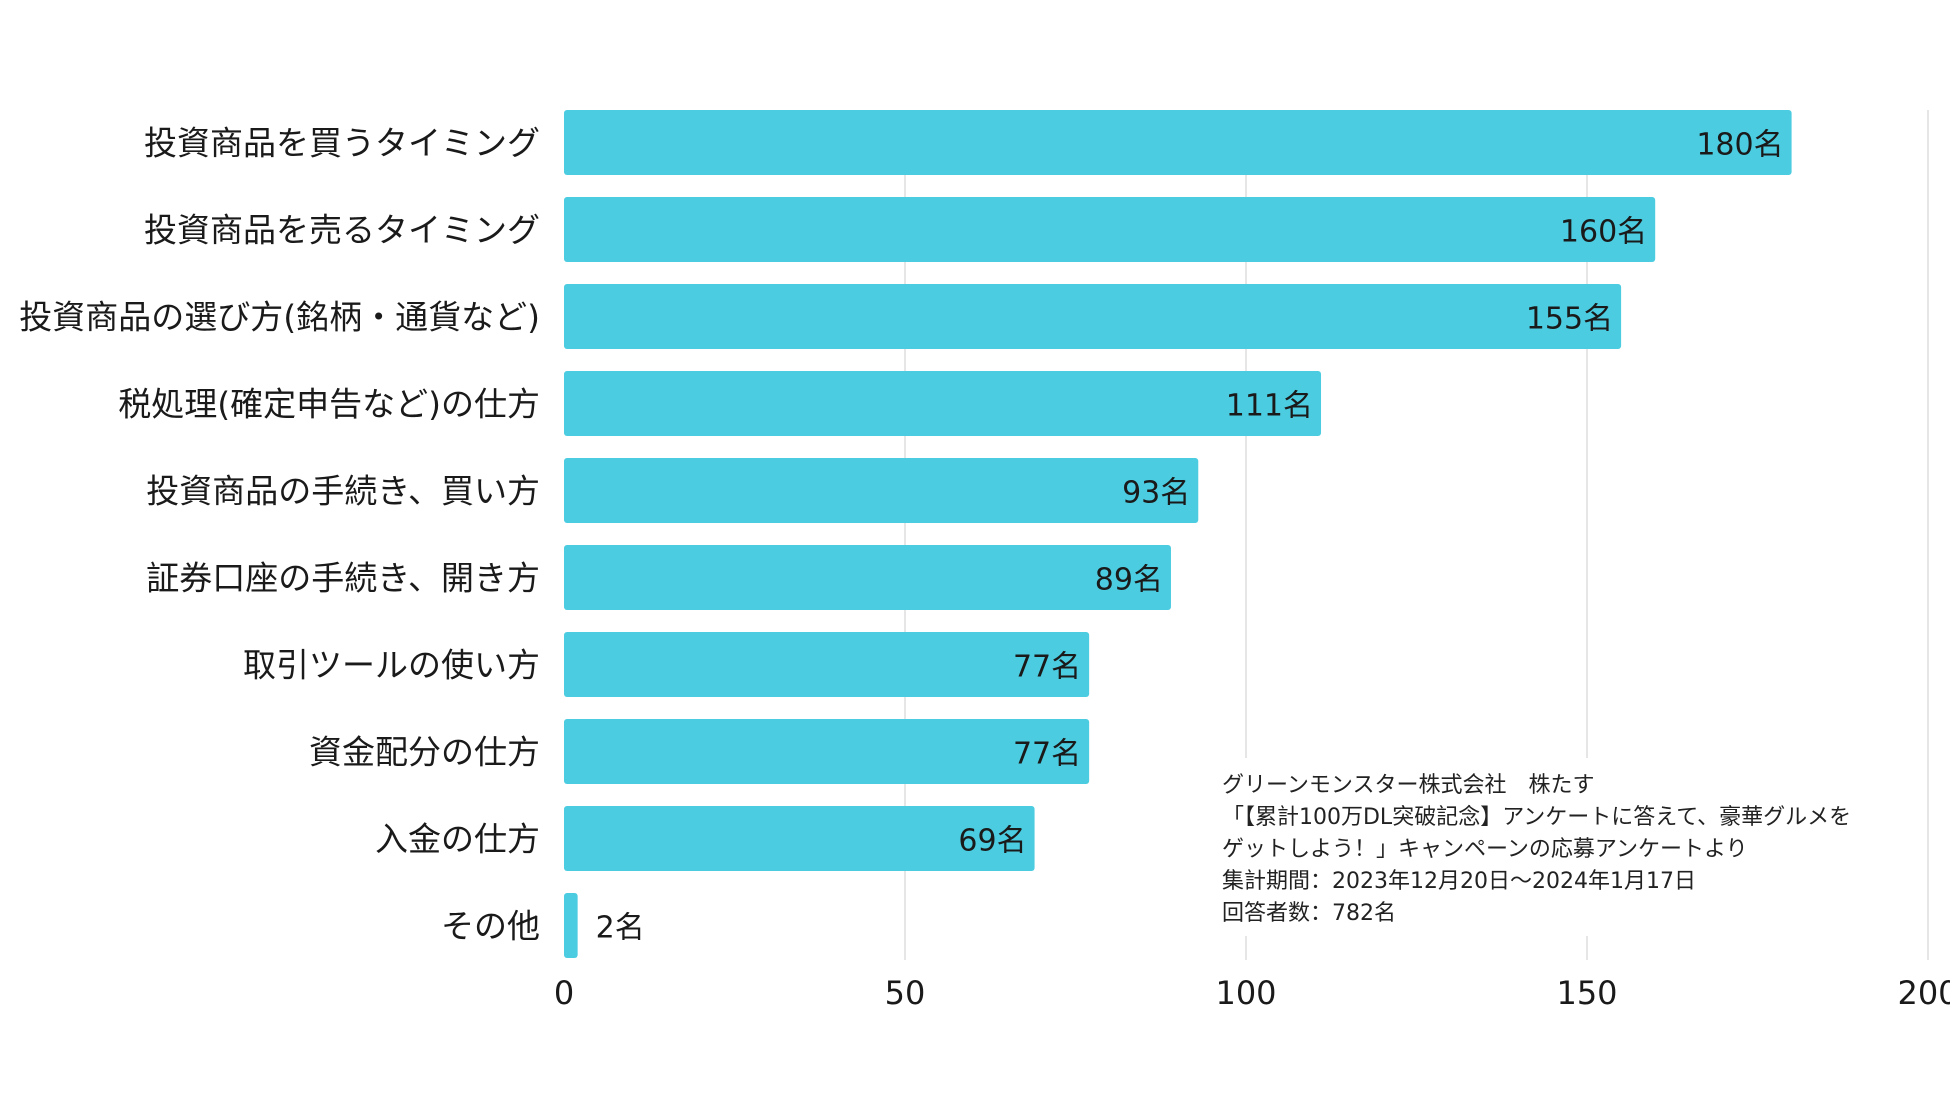 This screenshot has width=1950, height=1097. Describe the element at coordinates (1536, 817) in the screenshot. I see `source-note-line: 「【累計100万DL突破記念】アンケートに答えて、豪華グルメを` at that location.